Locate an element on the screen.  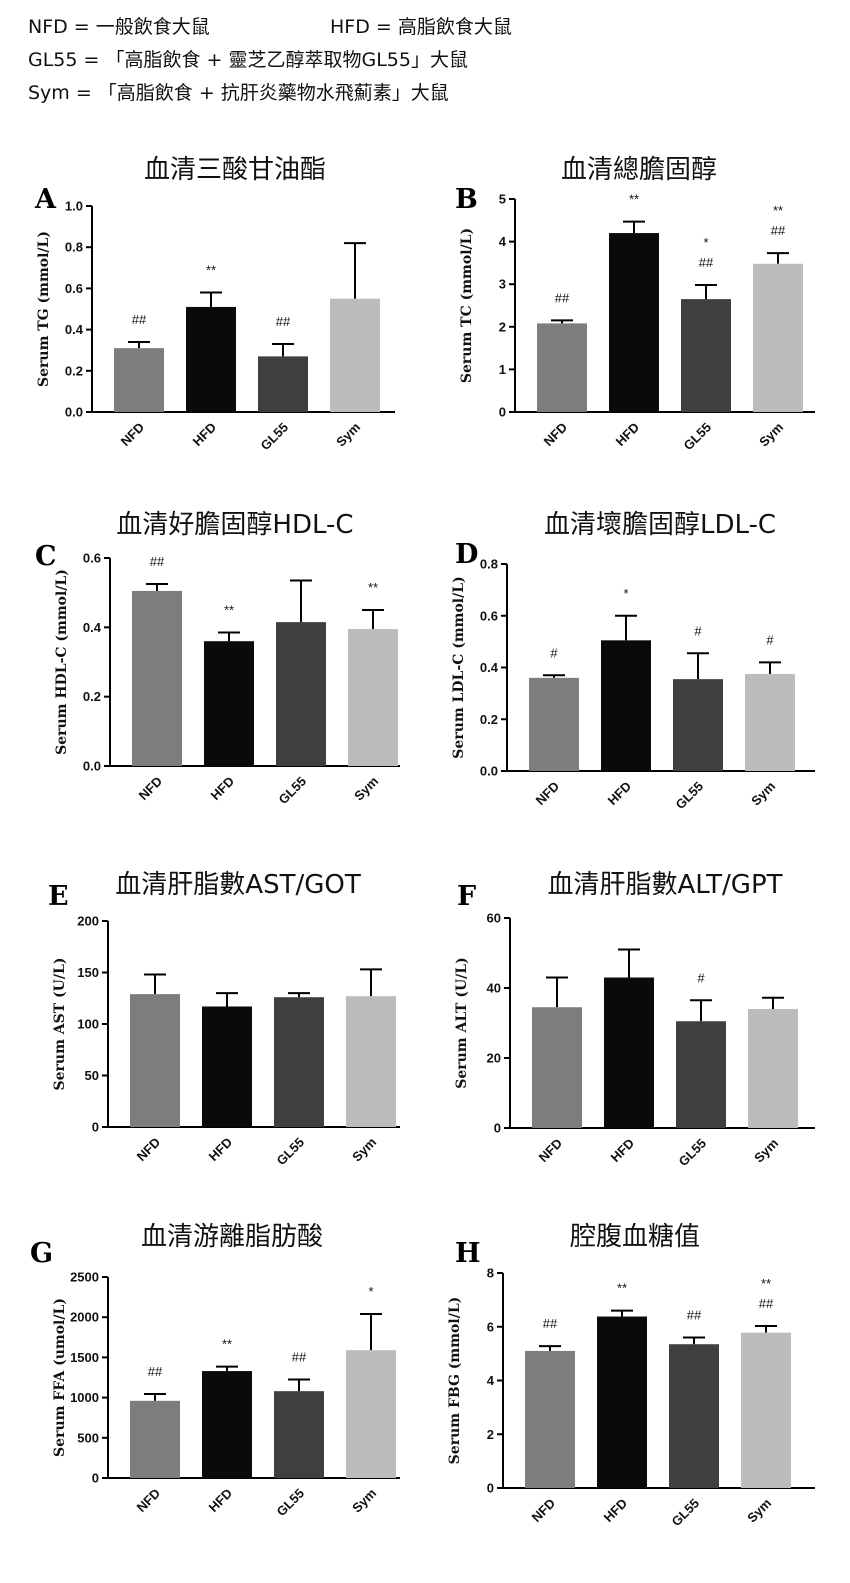
panel-letter-e: E is located at coordinates (58, 896).